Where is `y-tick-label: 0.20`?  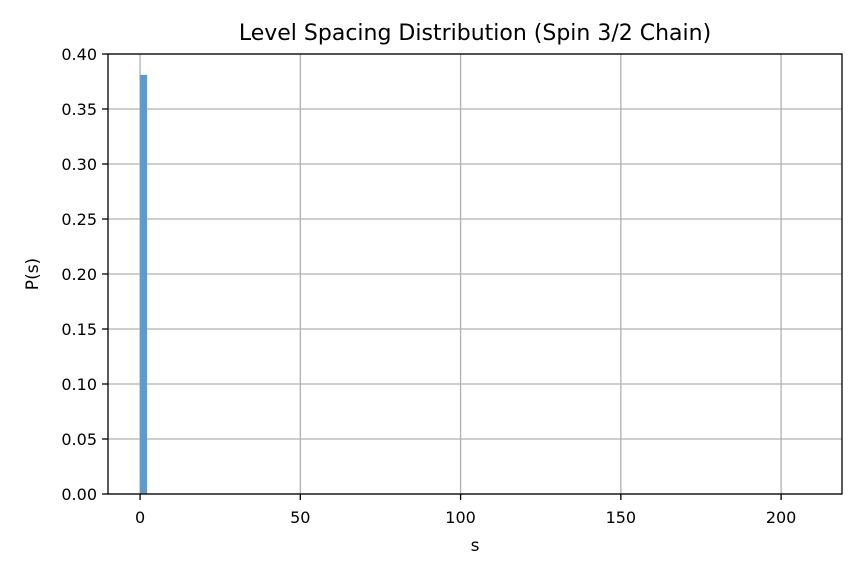 y-tick-label: 0.20 is located at coordinates (79, 274).